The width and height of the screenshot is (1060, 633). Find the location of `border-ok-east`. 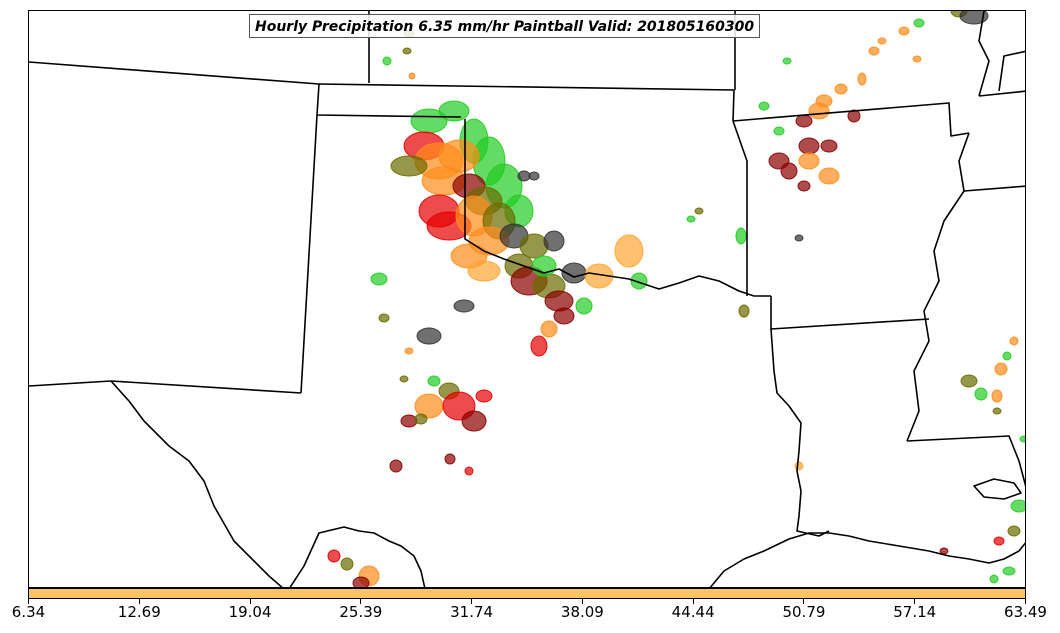

border-ok-east is located at coordinates (740, 192).